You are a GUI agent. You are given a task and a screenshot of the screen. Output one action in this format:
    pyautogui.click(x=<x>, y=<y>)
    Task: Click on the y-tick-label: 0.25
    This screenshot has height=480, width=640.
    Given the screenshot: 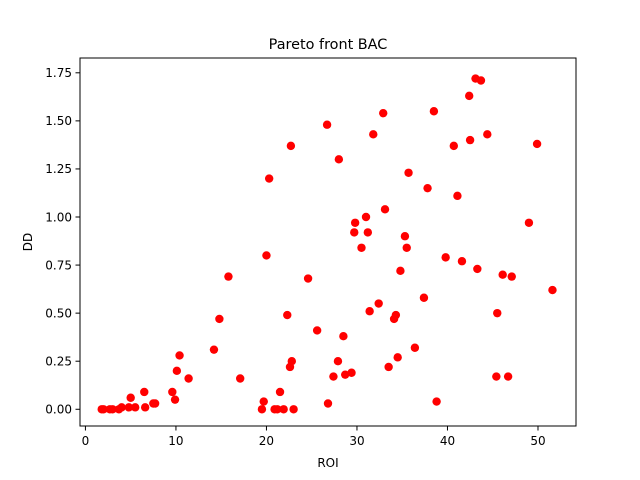 What is the action you would take?
    pyautogui.click(x=58, y=362)
    